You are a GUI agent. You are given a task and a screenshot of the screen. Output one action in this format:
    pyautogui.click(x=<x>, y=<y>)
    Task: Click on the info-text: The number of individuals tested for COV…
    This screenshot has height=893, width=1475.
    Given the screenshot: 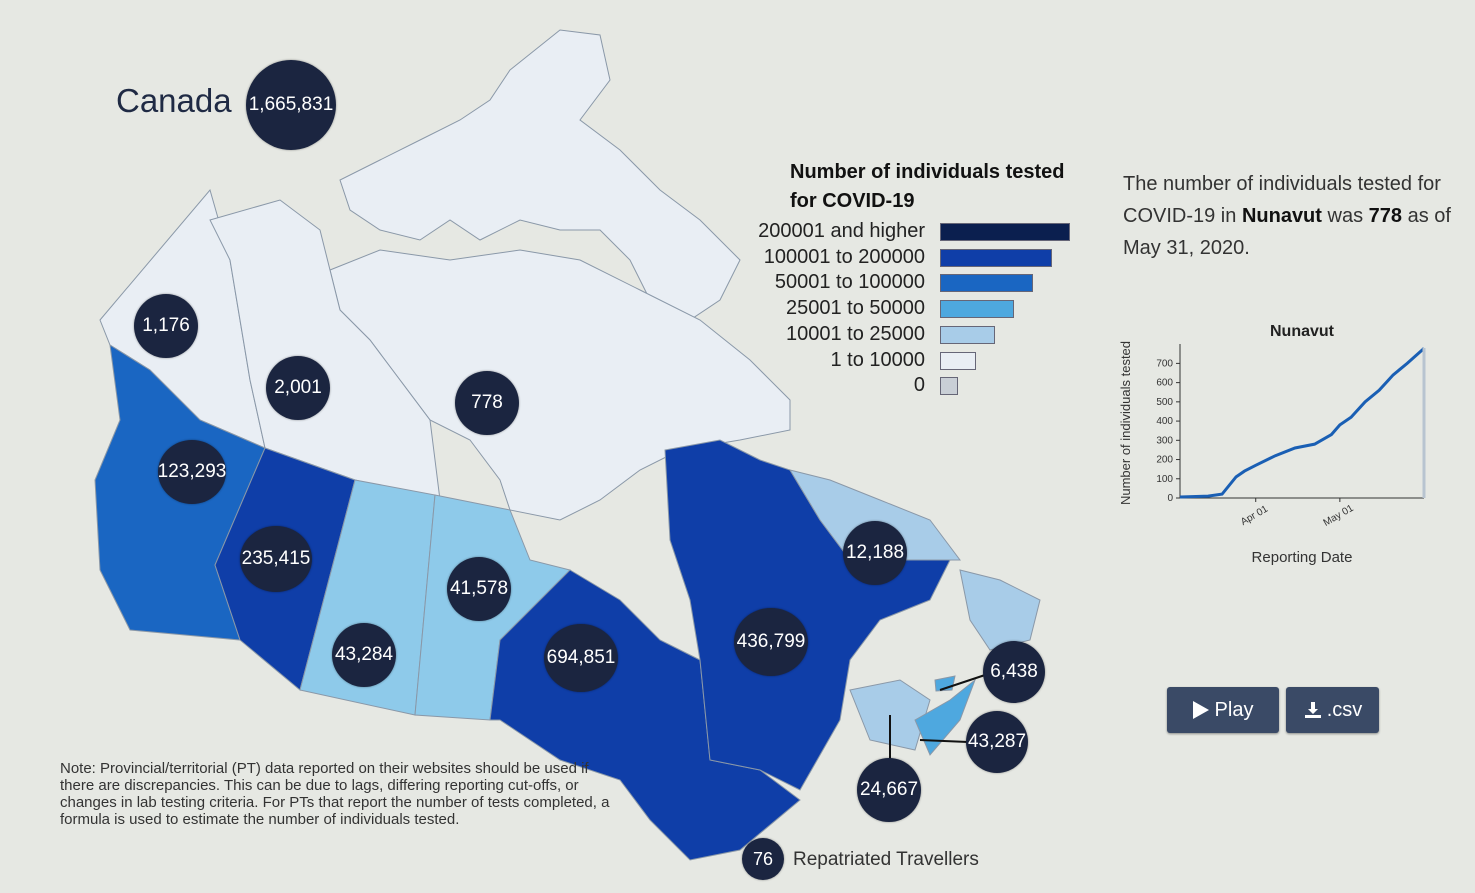 What is the action you would take?
    pyautogui.click(x=1288, y=216)
    